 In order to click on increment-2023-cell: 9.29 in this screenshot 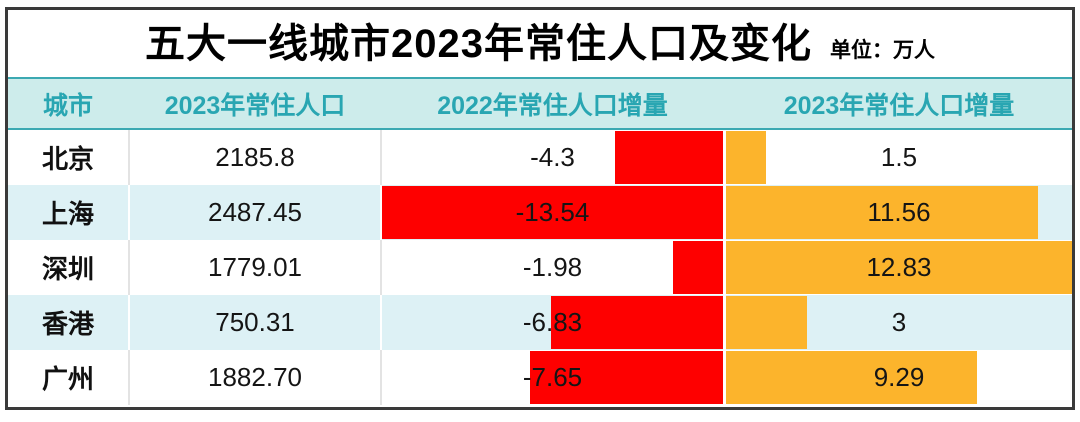, I will do `click(899, 377)`.